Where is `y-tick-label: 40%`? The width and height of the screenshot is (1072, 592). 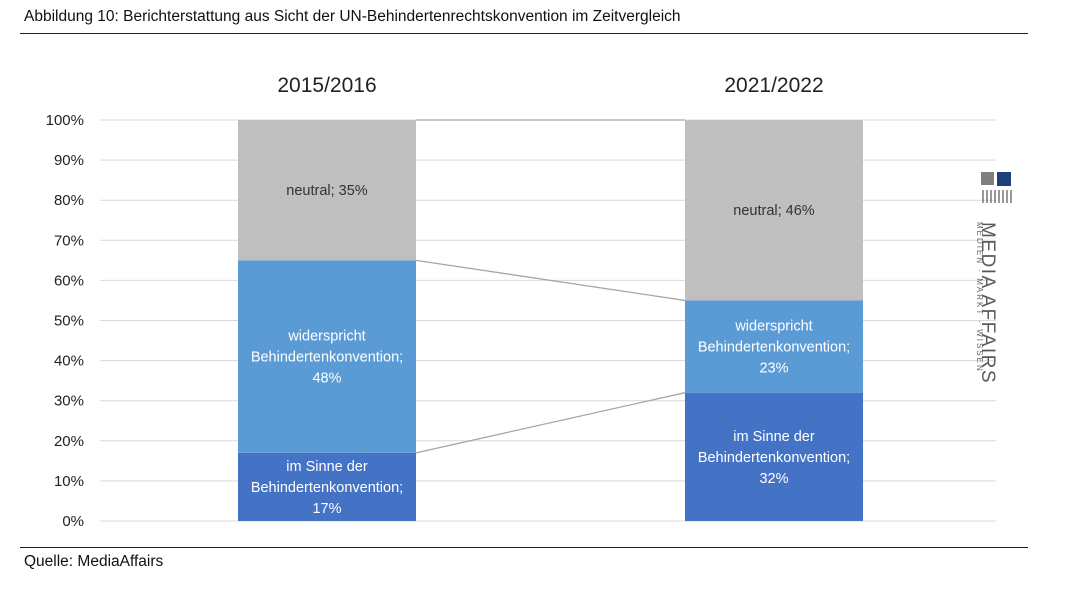
y-tick-label: 40% is located at coordinates (69, 361).